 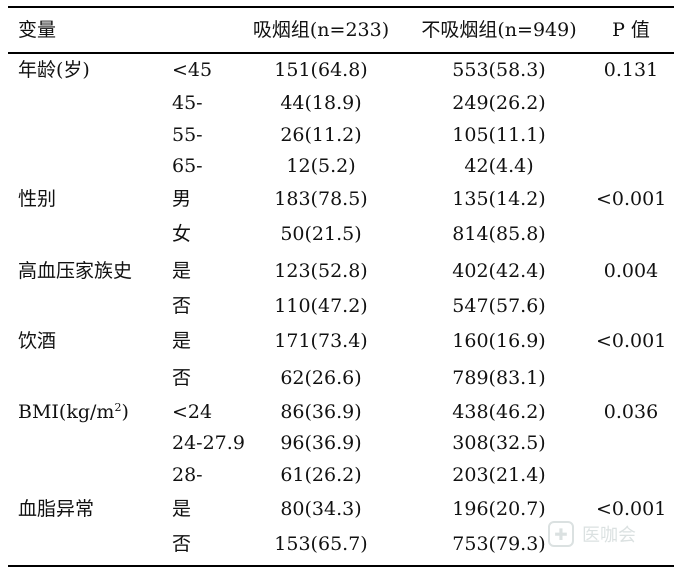 I want to click on row-category: 45-, so click(x=187, y=103).